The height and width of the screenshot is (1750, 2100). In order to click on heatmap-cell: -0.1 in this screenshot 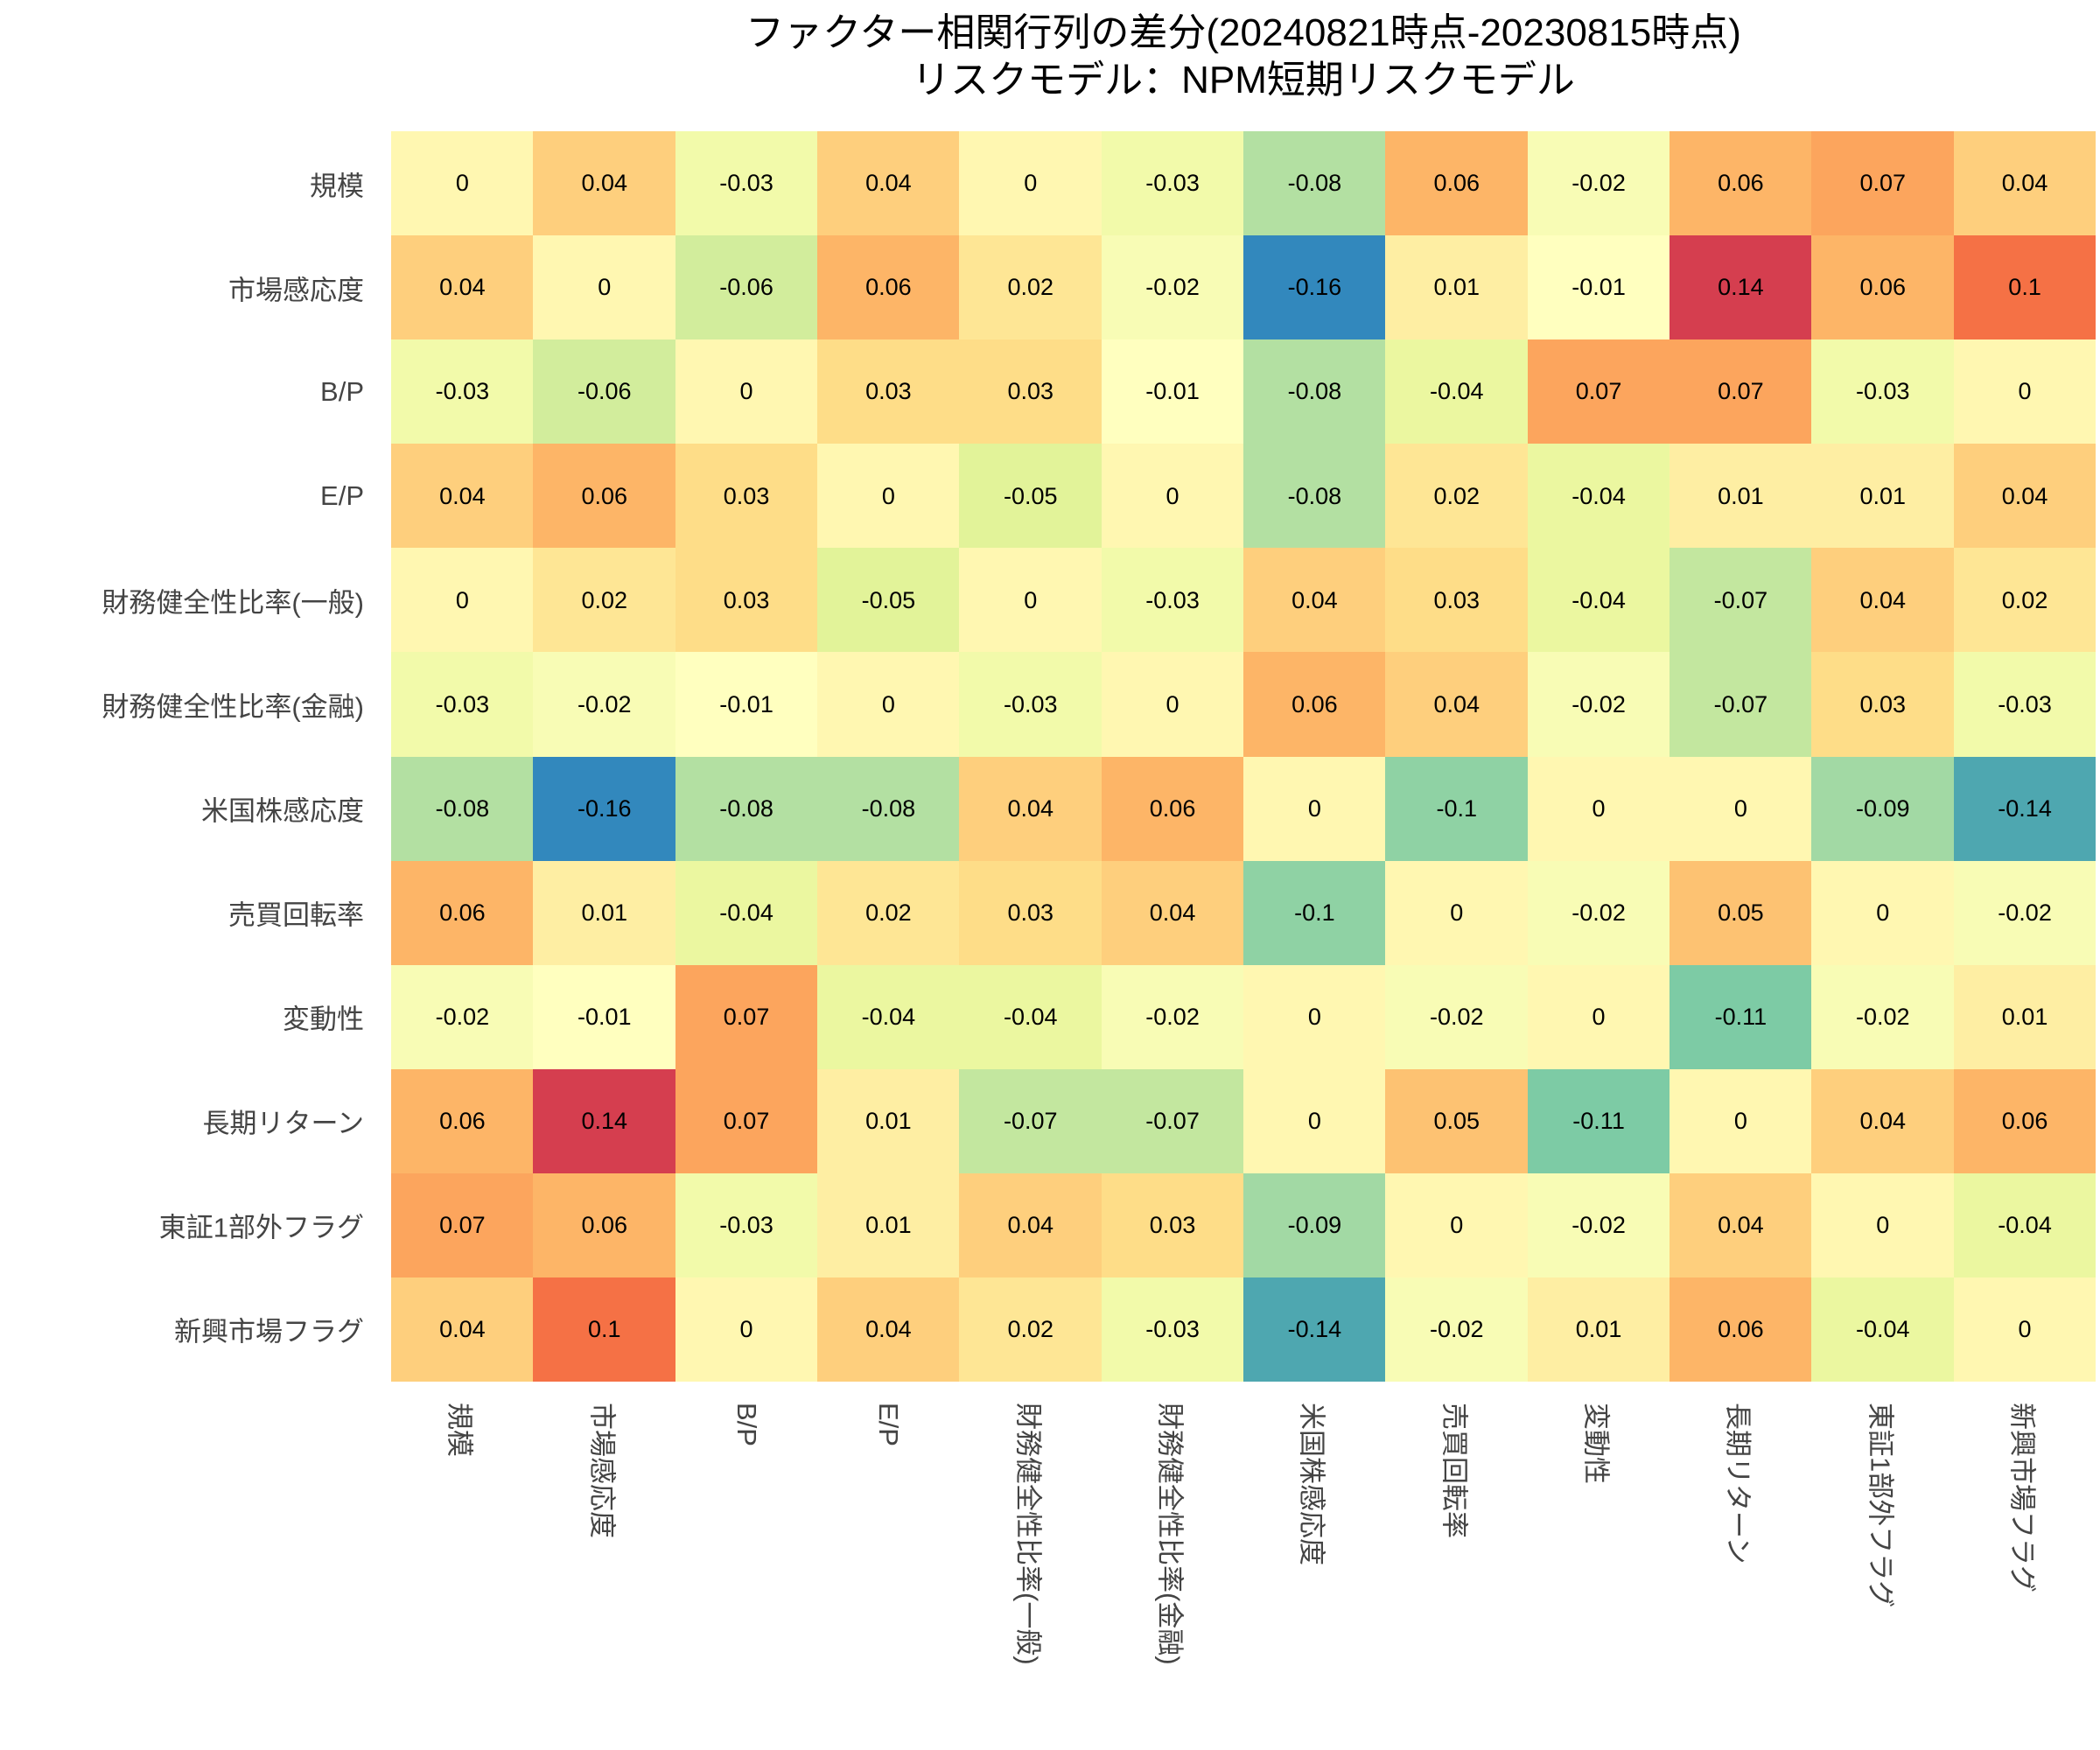, I will do `click(1457, 809)`.